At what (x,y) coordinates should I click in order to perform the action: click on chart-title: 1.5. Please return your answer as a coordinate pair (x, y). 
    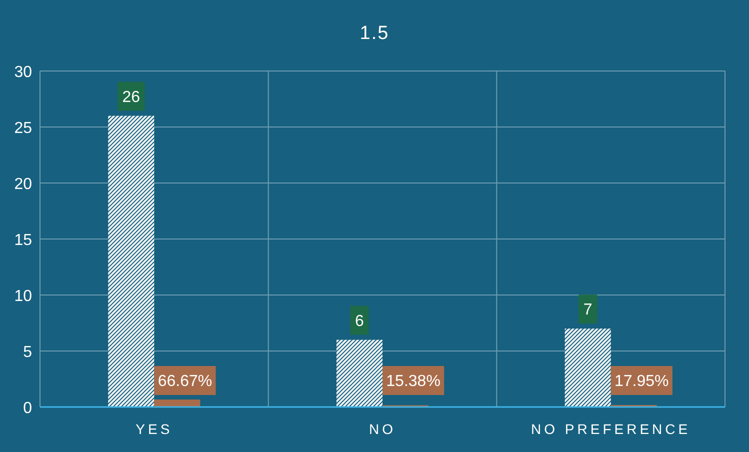
    Looking at the image, I should click on (375, 33).